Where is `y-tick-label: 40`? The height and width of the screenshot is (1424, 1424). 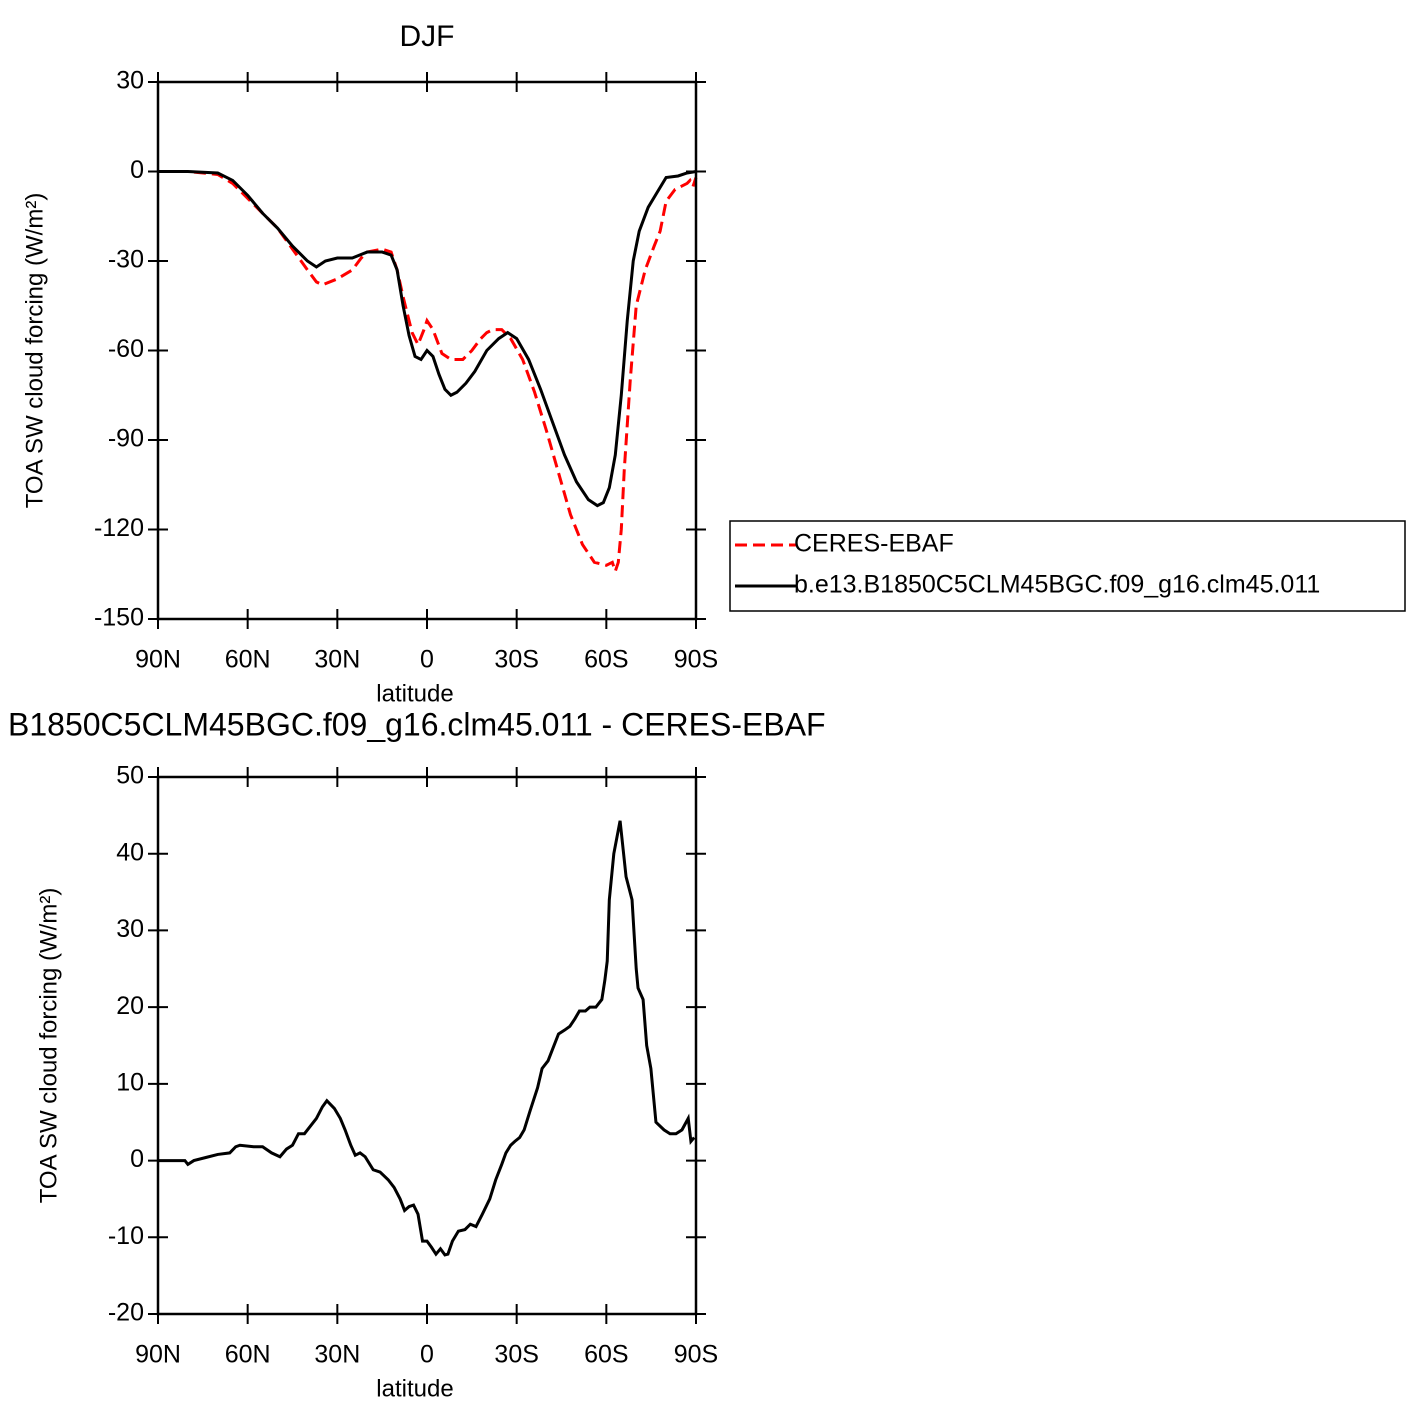
y-tick-label: 40 is located at coordinates (130, 852).